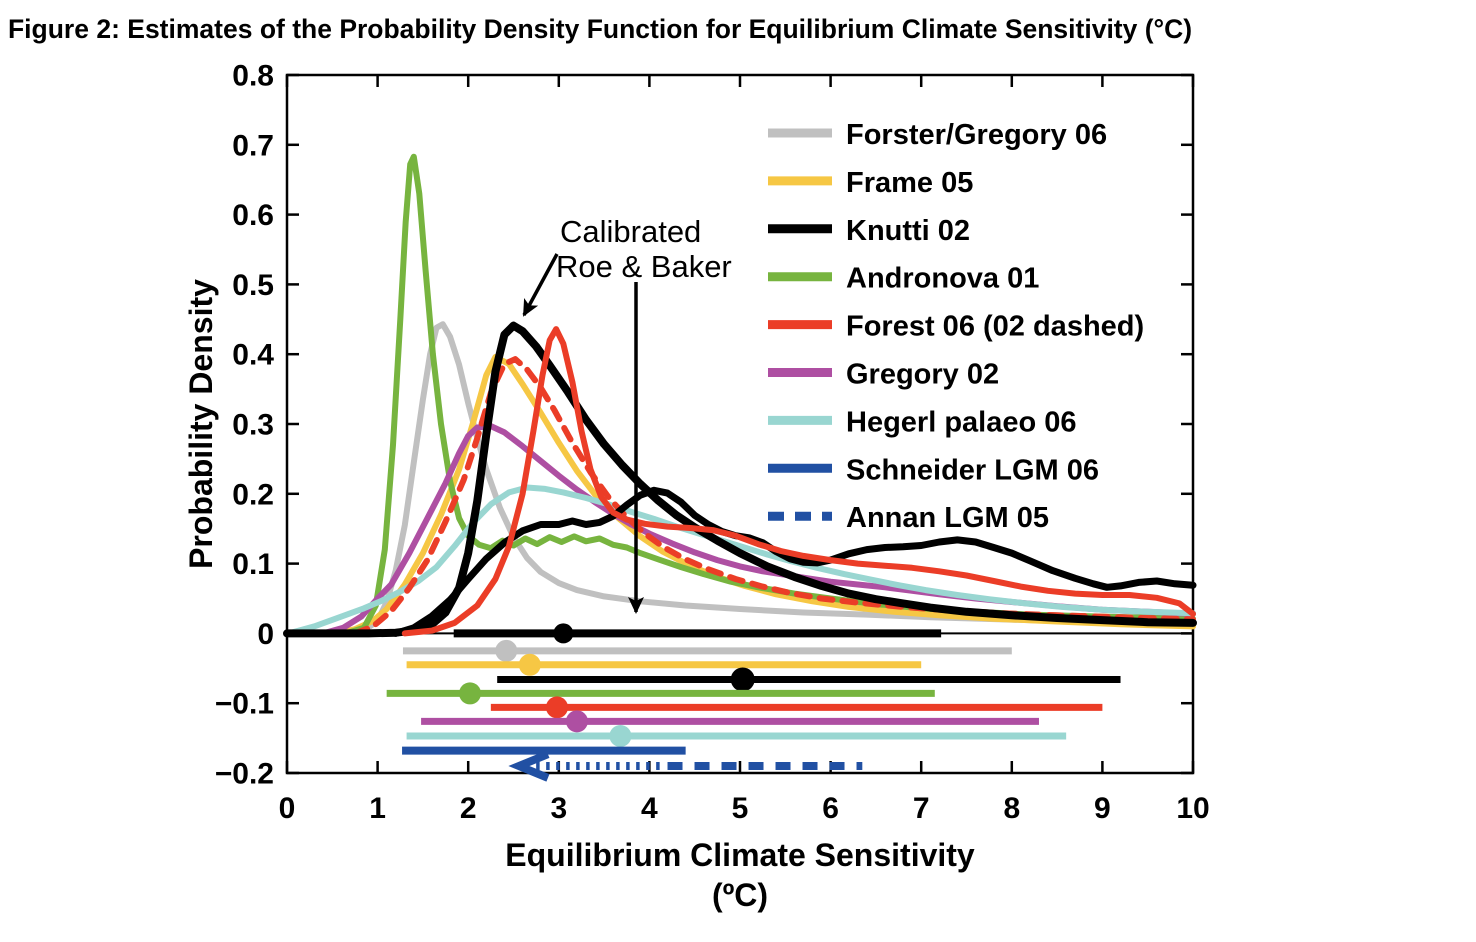  I want to click on legend-label: Forest 06 (02 dashed), so click(995, 327).